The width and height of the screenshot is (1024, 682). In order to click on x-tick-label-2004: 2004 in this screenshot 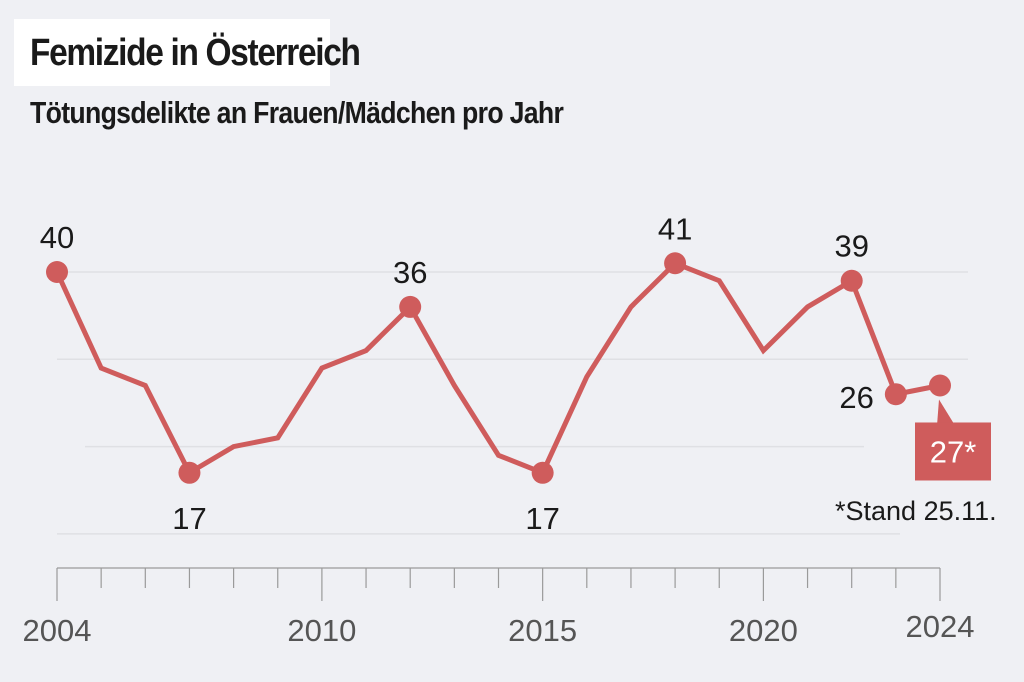, I will do `click(57, 630)`.